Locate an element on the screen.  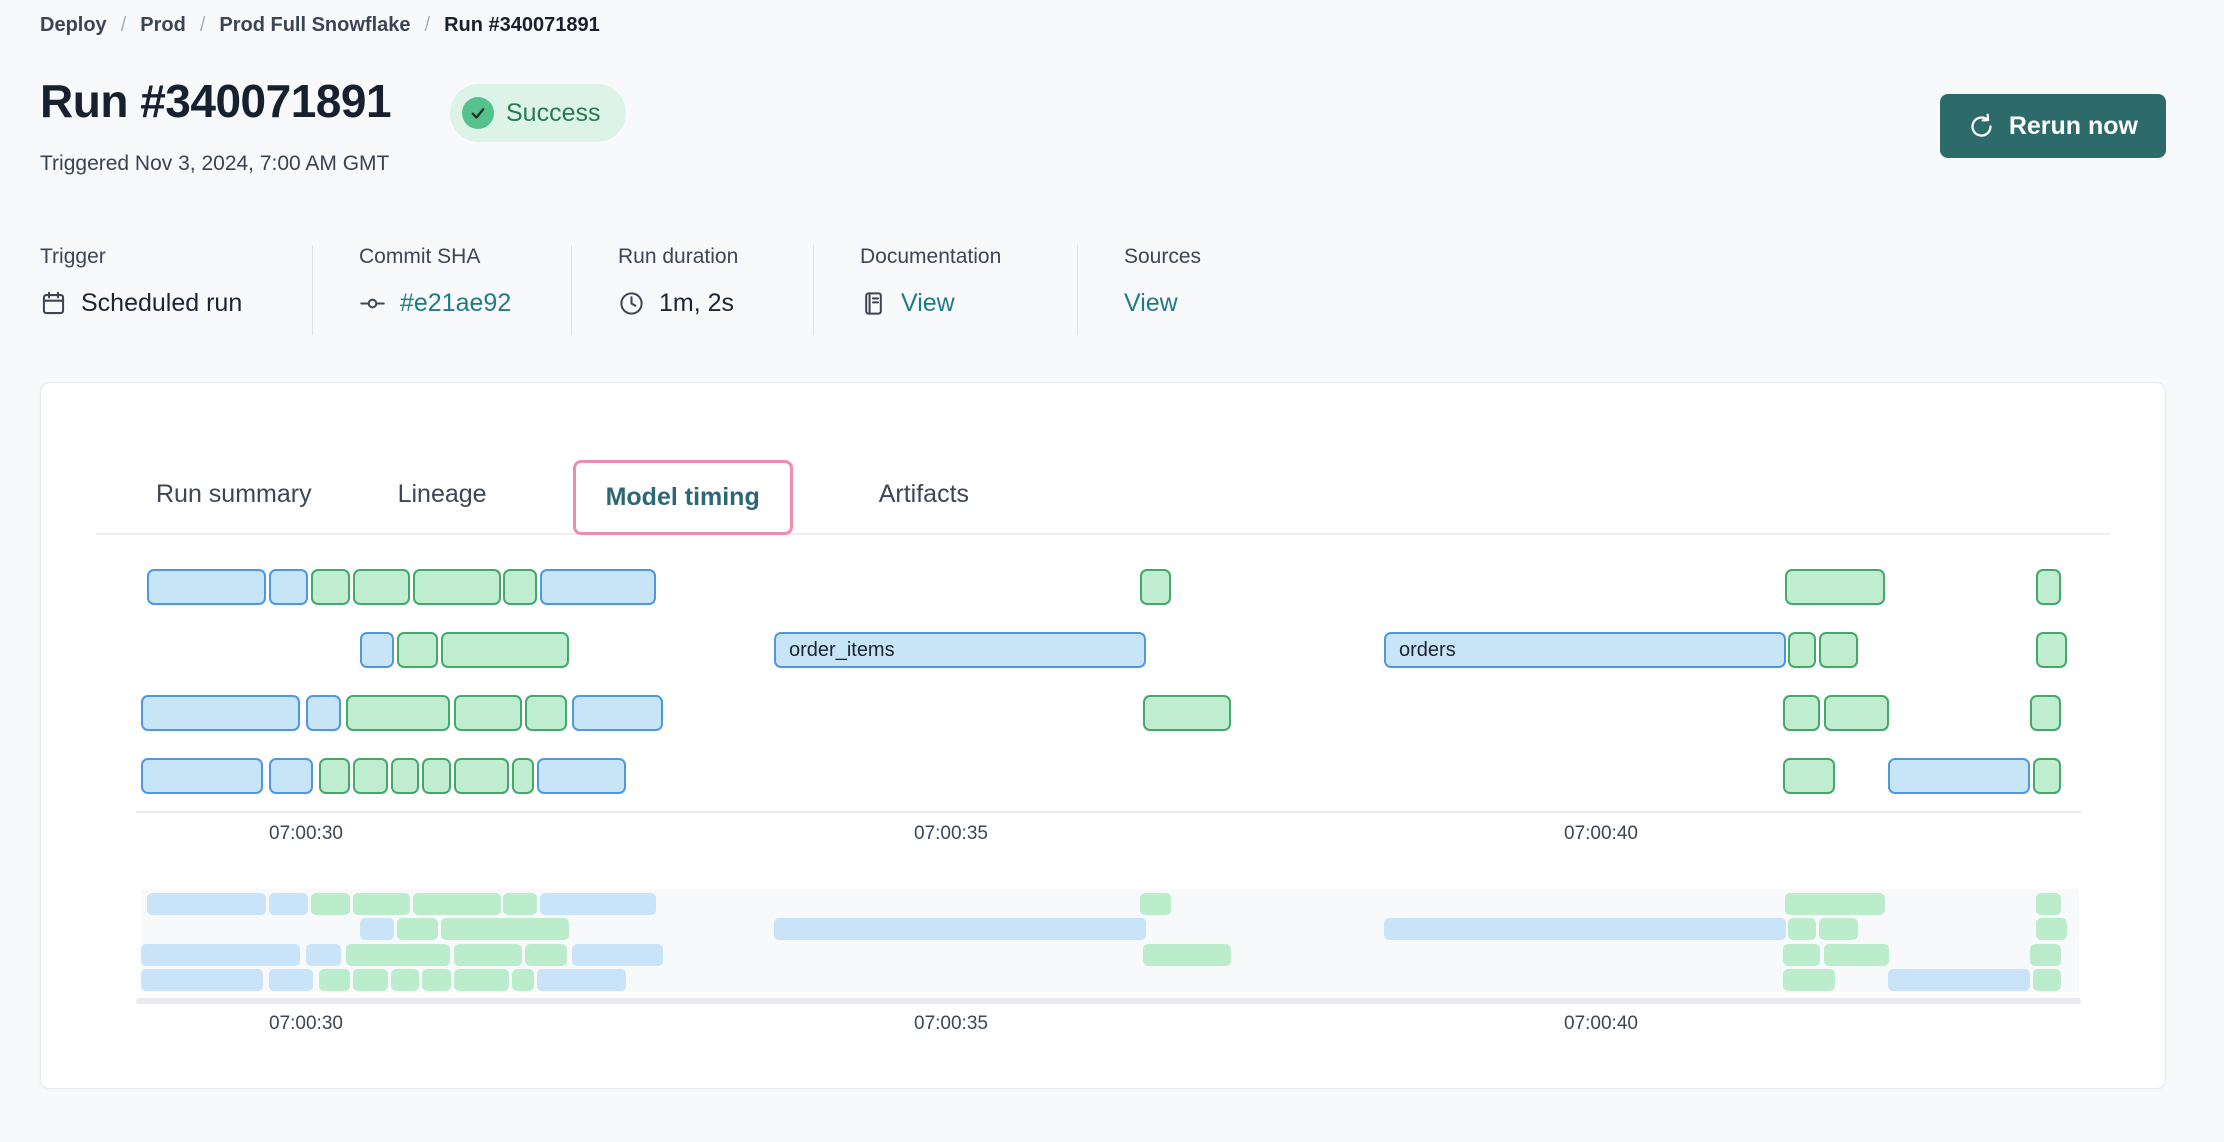
tab-model-timing: Model timing is located at coordinates (682, 497).